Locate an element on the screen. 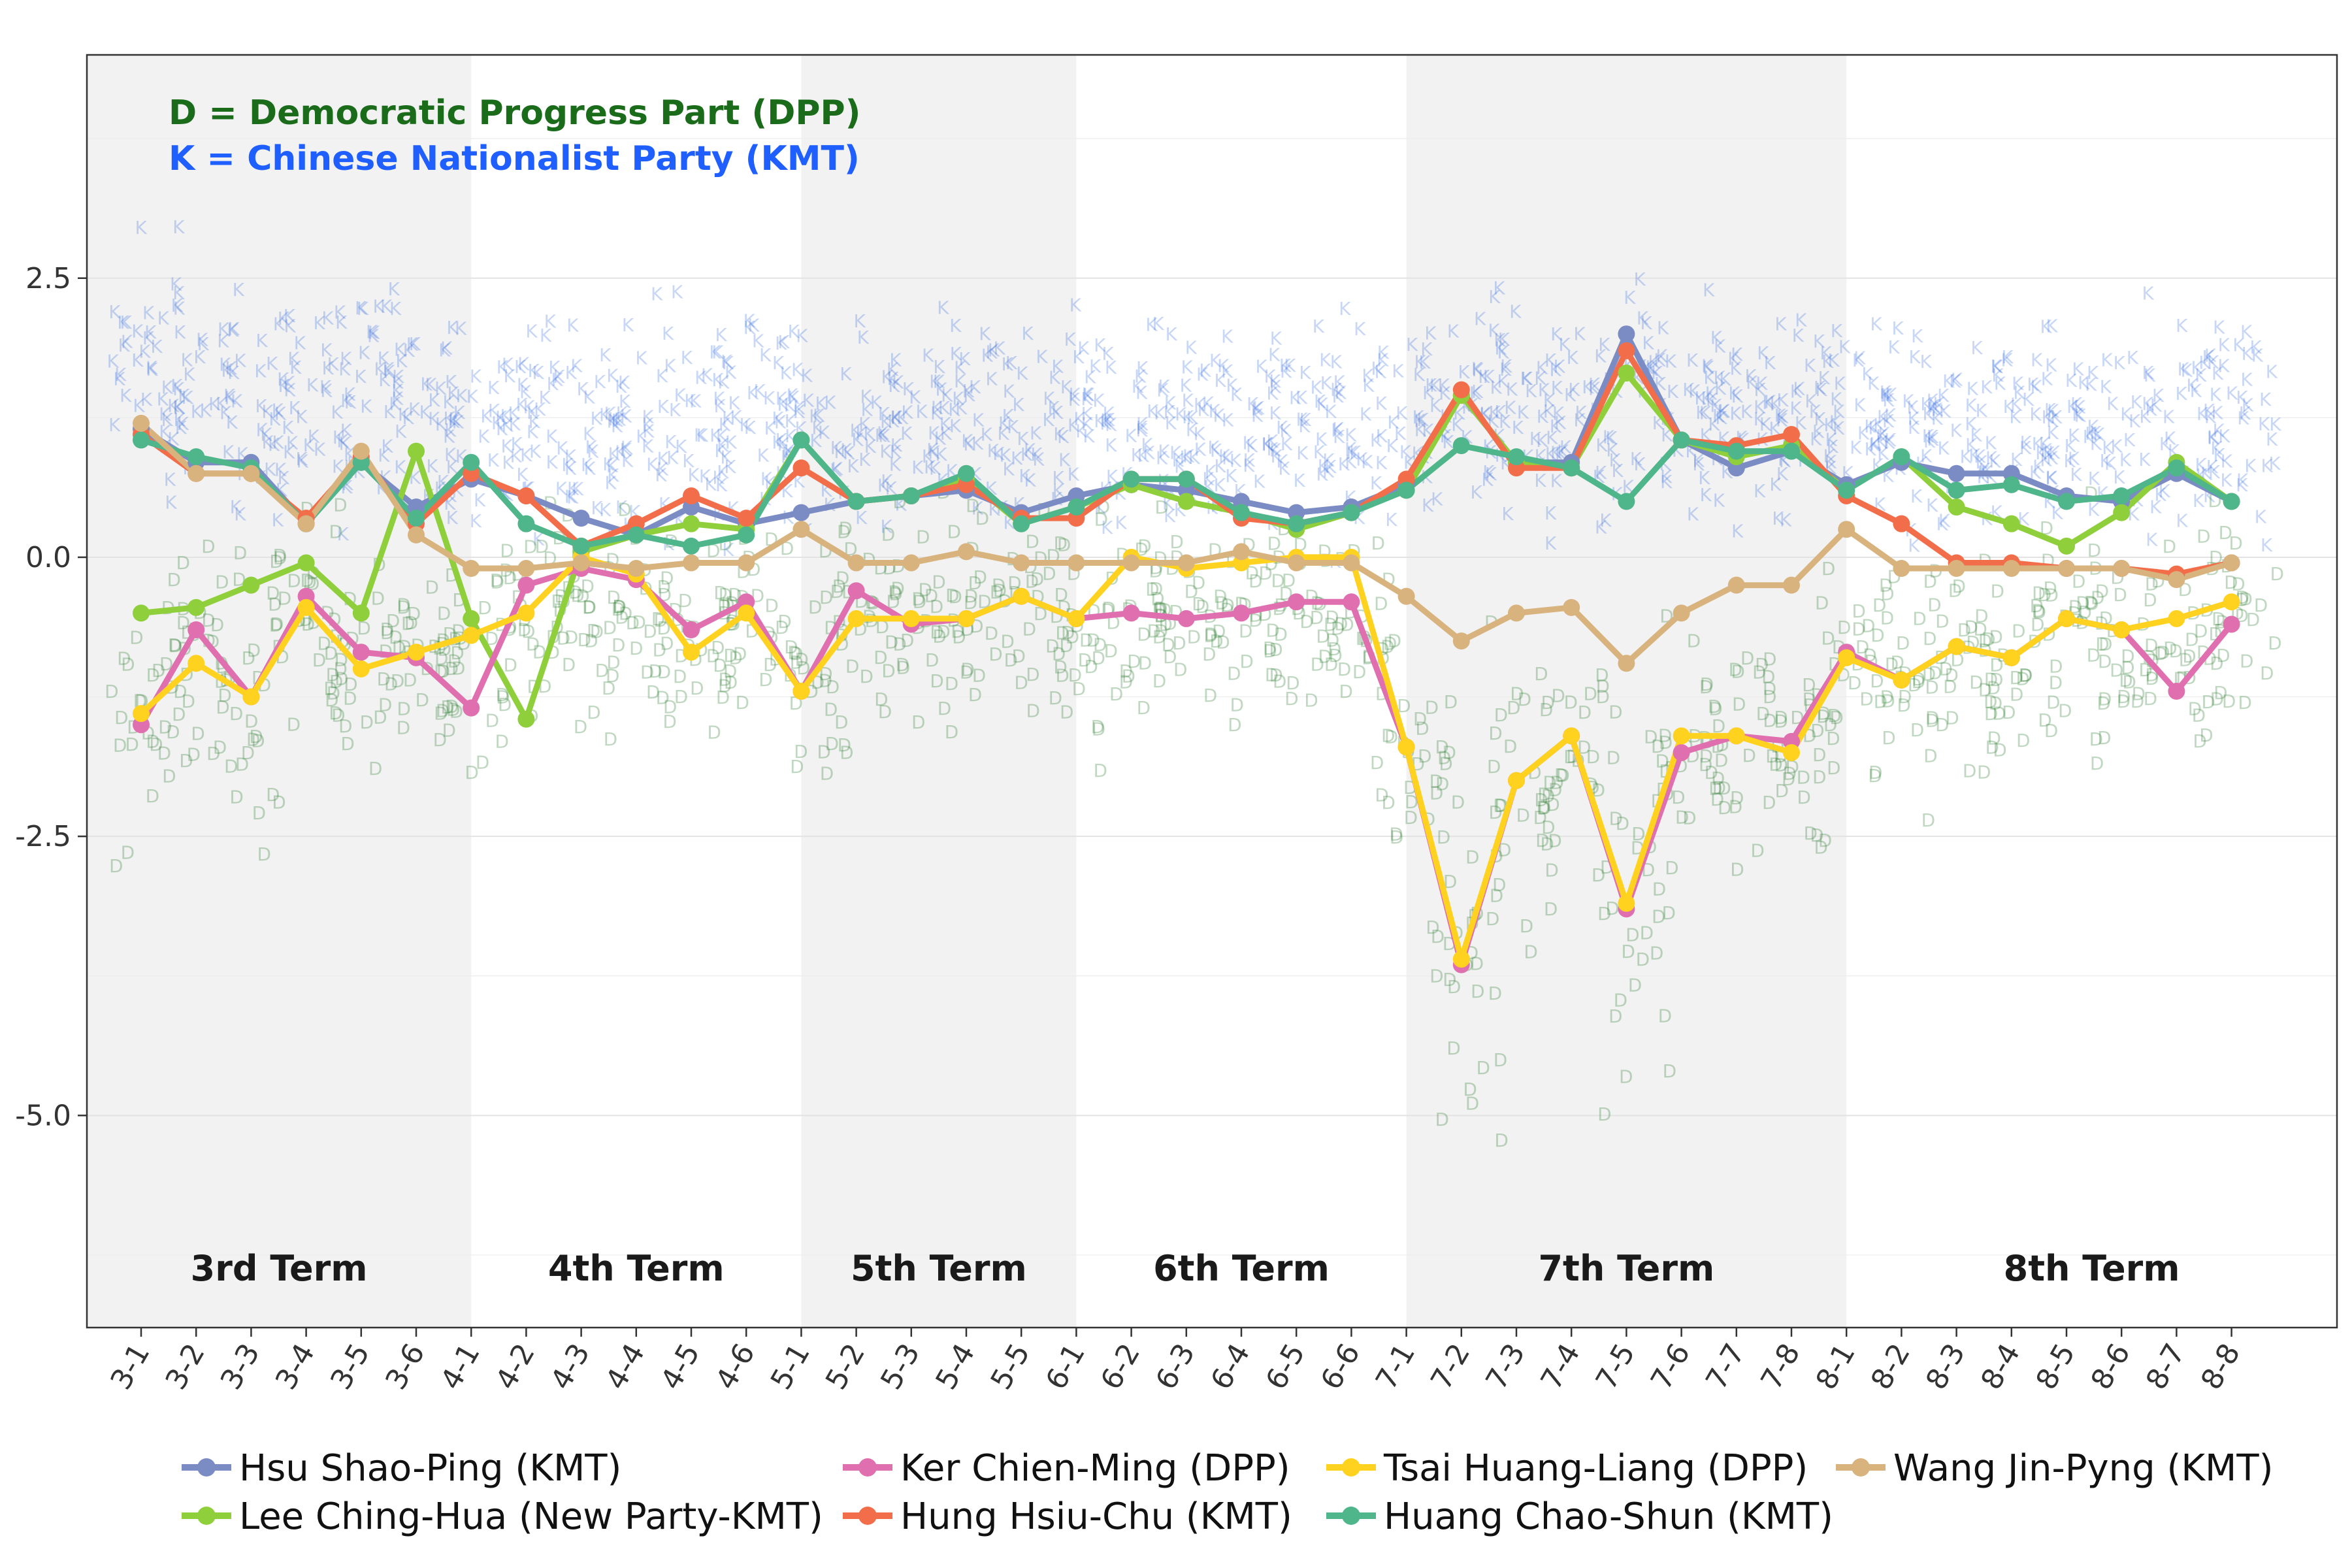 This screenshot has width=2352, height=1568. legend-label: Ker Chien-Ming (DPP) is located at coordinates (1095, 1468).